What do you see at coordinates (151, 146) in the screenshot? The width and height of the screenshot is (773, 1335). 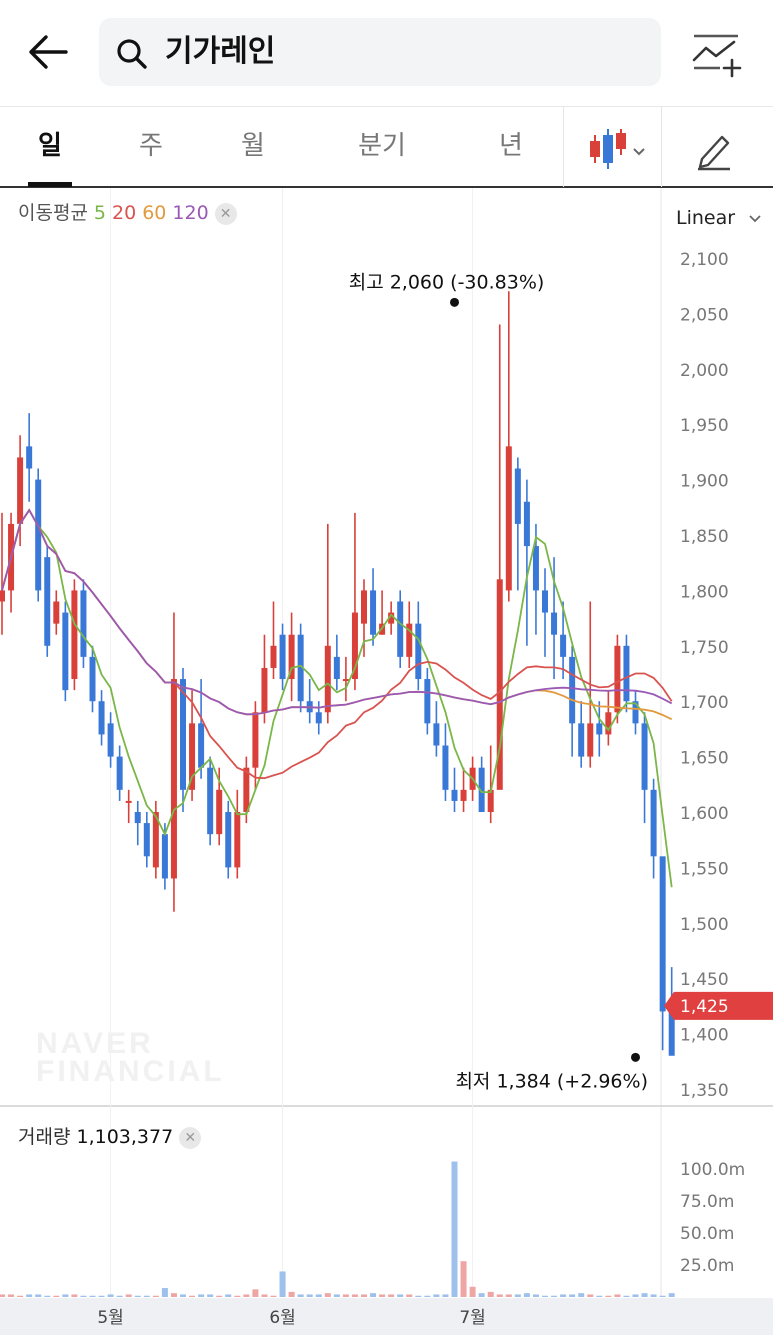 I see `tab-week: 주` at bounding box center [151, 146].